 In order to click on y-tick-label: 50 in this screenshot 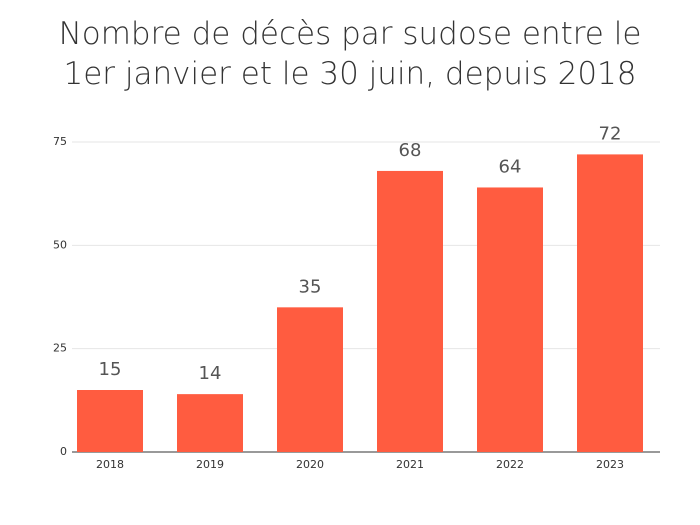, I will do `click(60, 244)`.